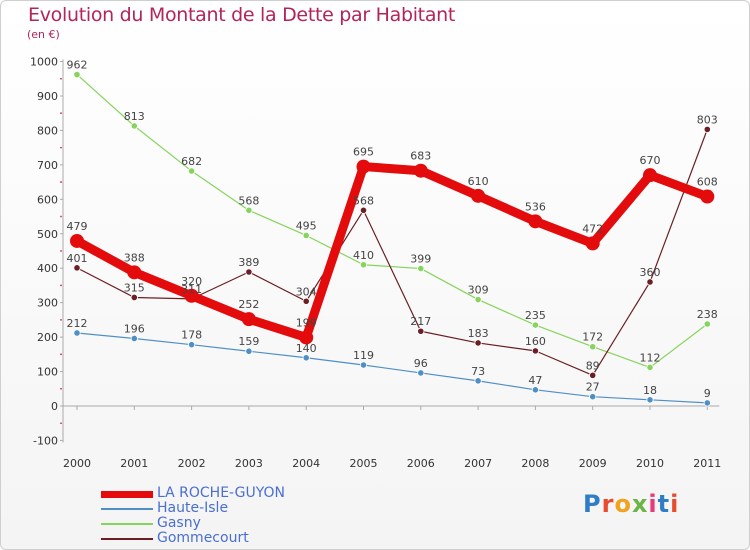 The image size is (750, 550). What do you see at coordinates (249, 463) in the screenshot?
I see `x-tick-label: 2003` at bounding box center [249, 463].